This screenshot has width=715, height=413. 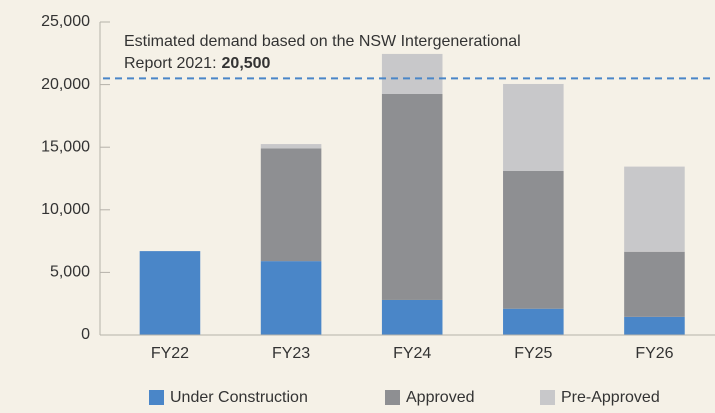 I want to click on y-tick-label: 25,000, so click(x=65, y=21).